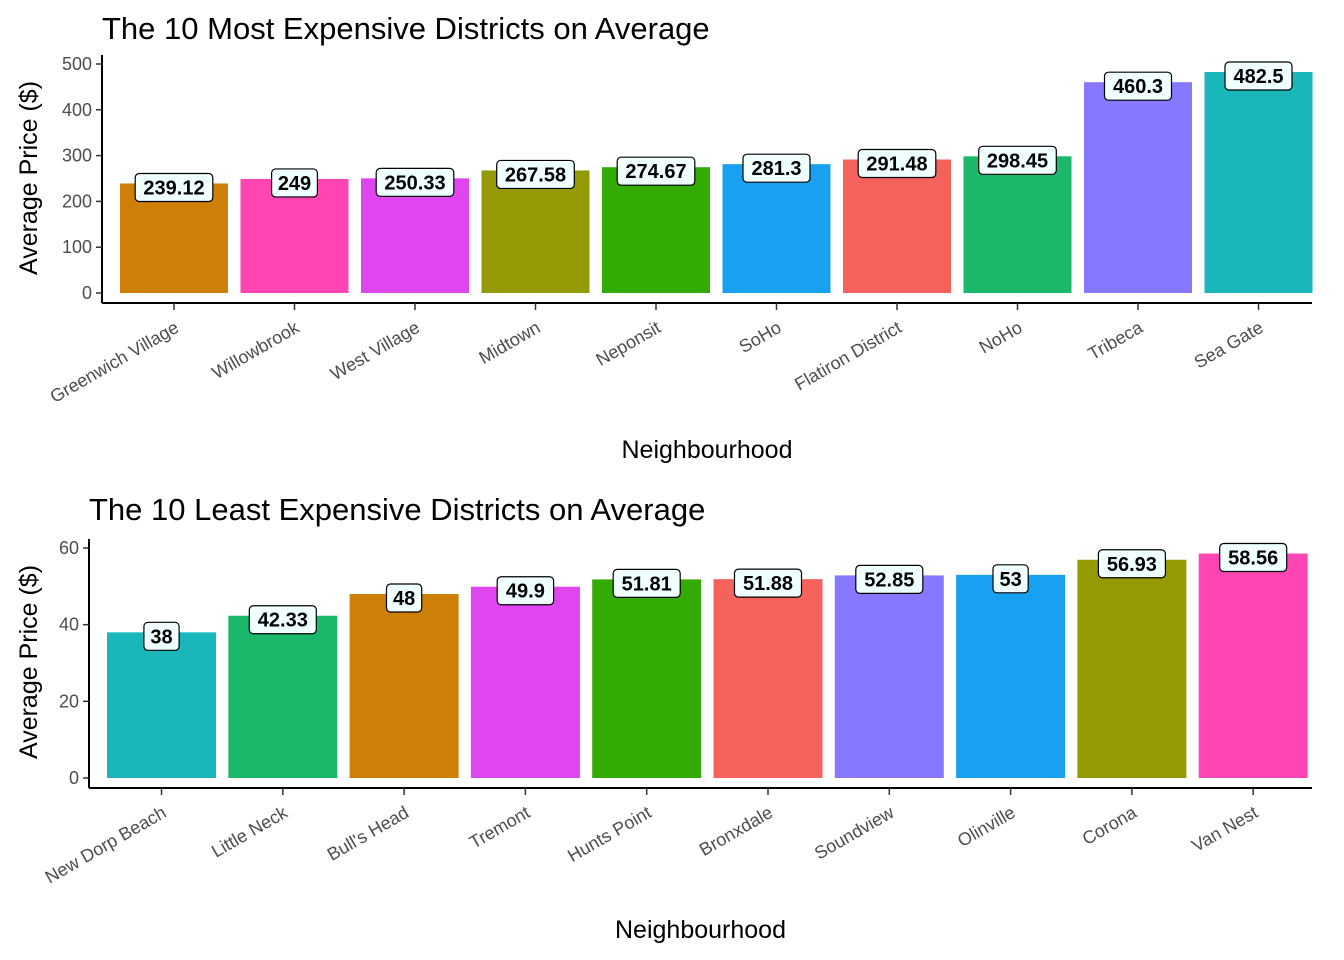 The height and width of the screenshot is (960, 1344). What do you see at coordinates (986, 826) in the screenshot?
I see `x-tick-label: Olinville` at bounding box center [986, 826].